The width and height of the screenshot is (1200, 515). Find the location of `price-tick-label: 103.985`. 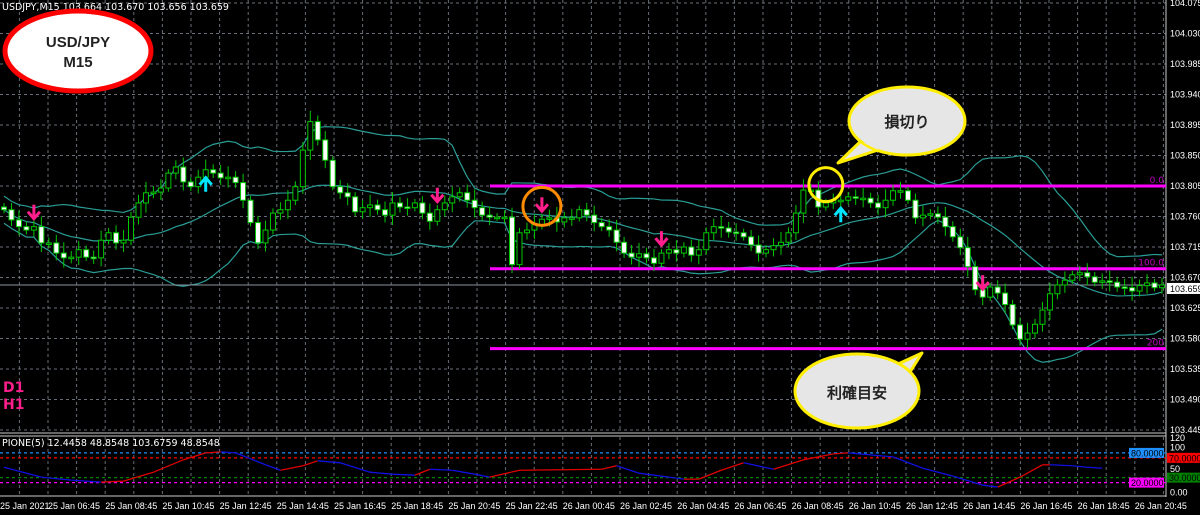

price-tick-label: 103.985 is located at coordinates (1185, 64).